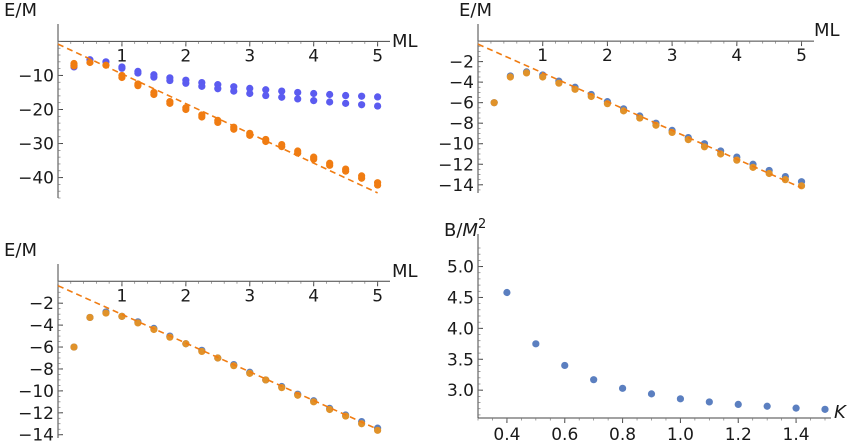 The width and height of the screenshot is (855, 448). I want to click on y-tick-label: −30, so click(36, 145).